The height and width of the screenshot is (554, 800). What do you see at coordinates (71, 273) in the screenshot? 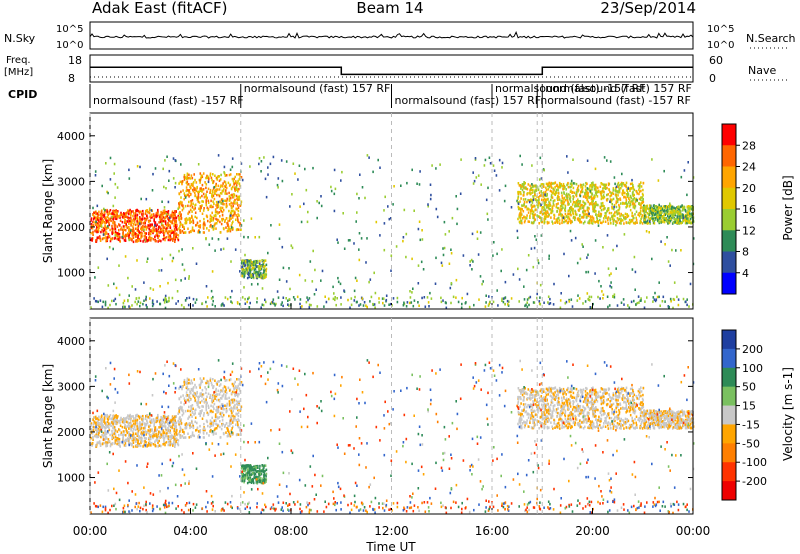
I see `range-tick-label: 1000` at bounding box center [71, 273].